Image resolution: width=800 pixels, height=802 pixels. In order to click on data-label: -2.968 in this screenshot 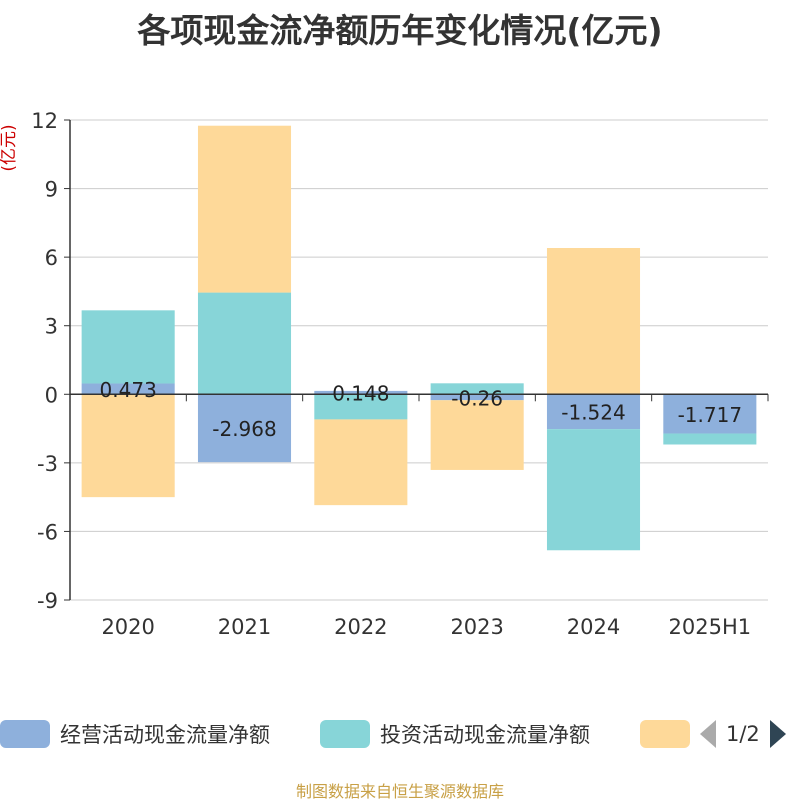, I will do `click(244, 429)`.